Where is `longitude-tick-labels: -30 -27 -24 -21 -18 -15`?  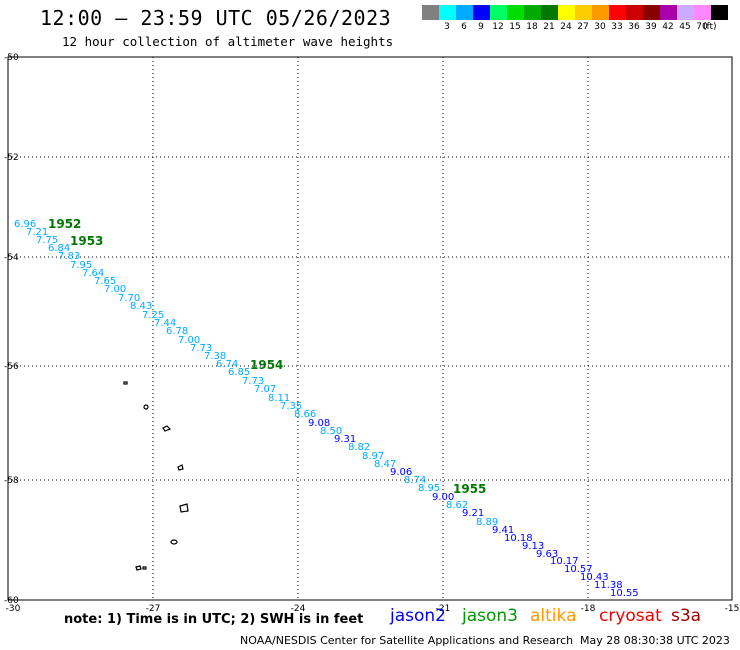
longitude-tick-labels: -30 -27 -24 -21 -18 -15 is located at coordinates (373, 609).